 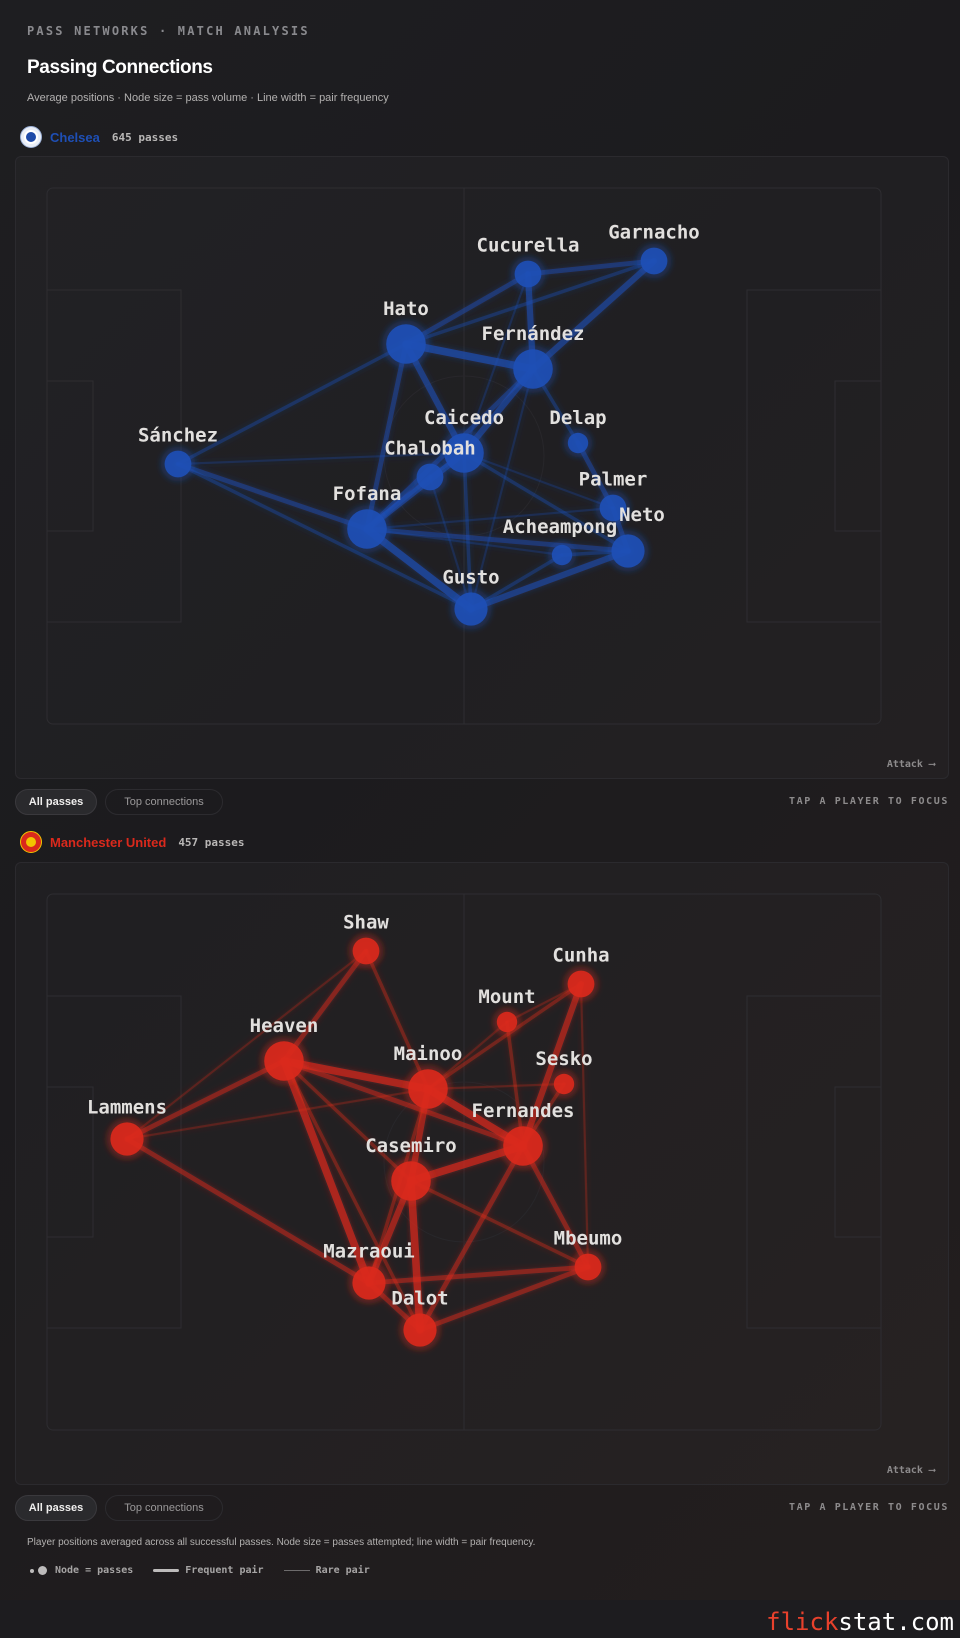 I want to click on player-node-dalot, so click(x=420, y=1330).